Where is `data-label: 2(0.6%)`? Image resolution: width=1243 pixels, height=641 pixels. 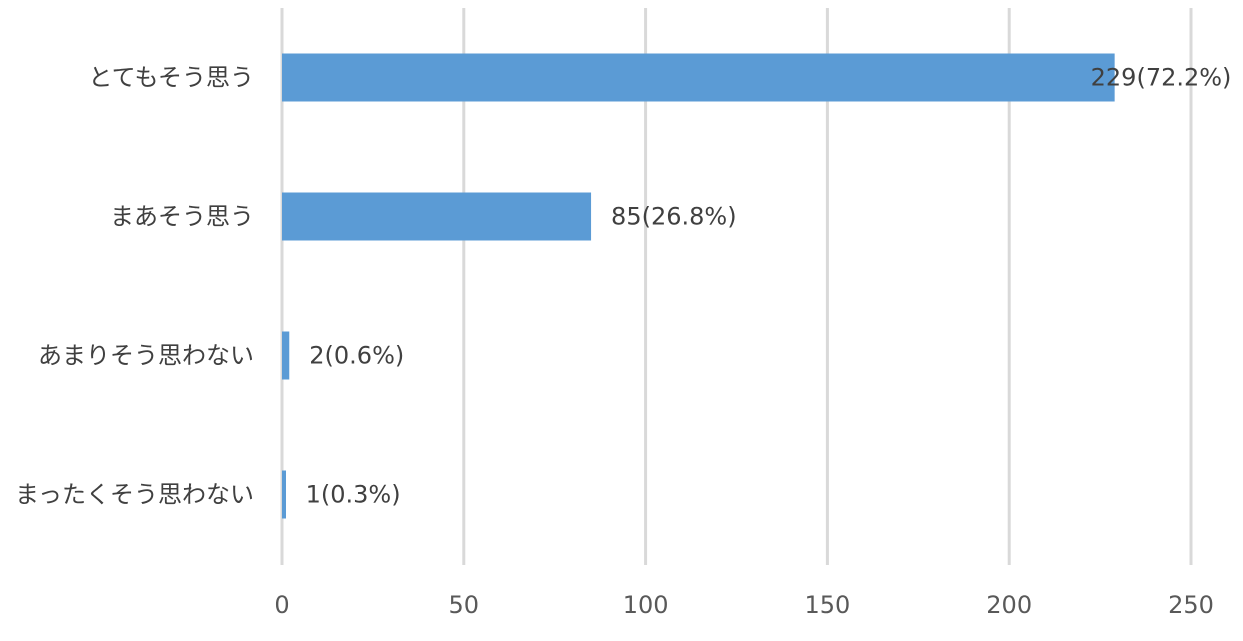
data-label: 2(0.6%) is located at coordinates (356, 356).